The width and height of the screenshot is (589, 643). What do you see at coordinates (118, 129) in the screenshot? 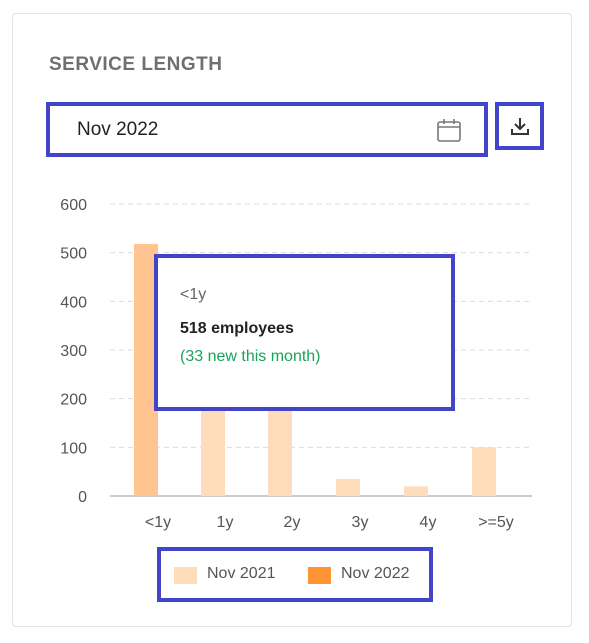
I see `month-picker-value: Nov 2022` at bounding box center [118, 129].